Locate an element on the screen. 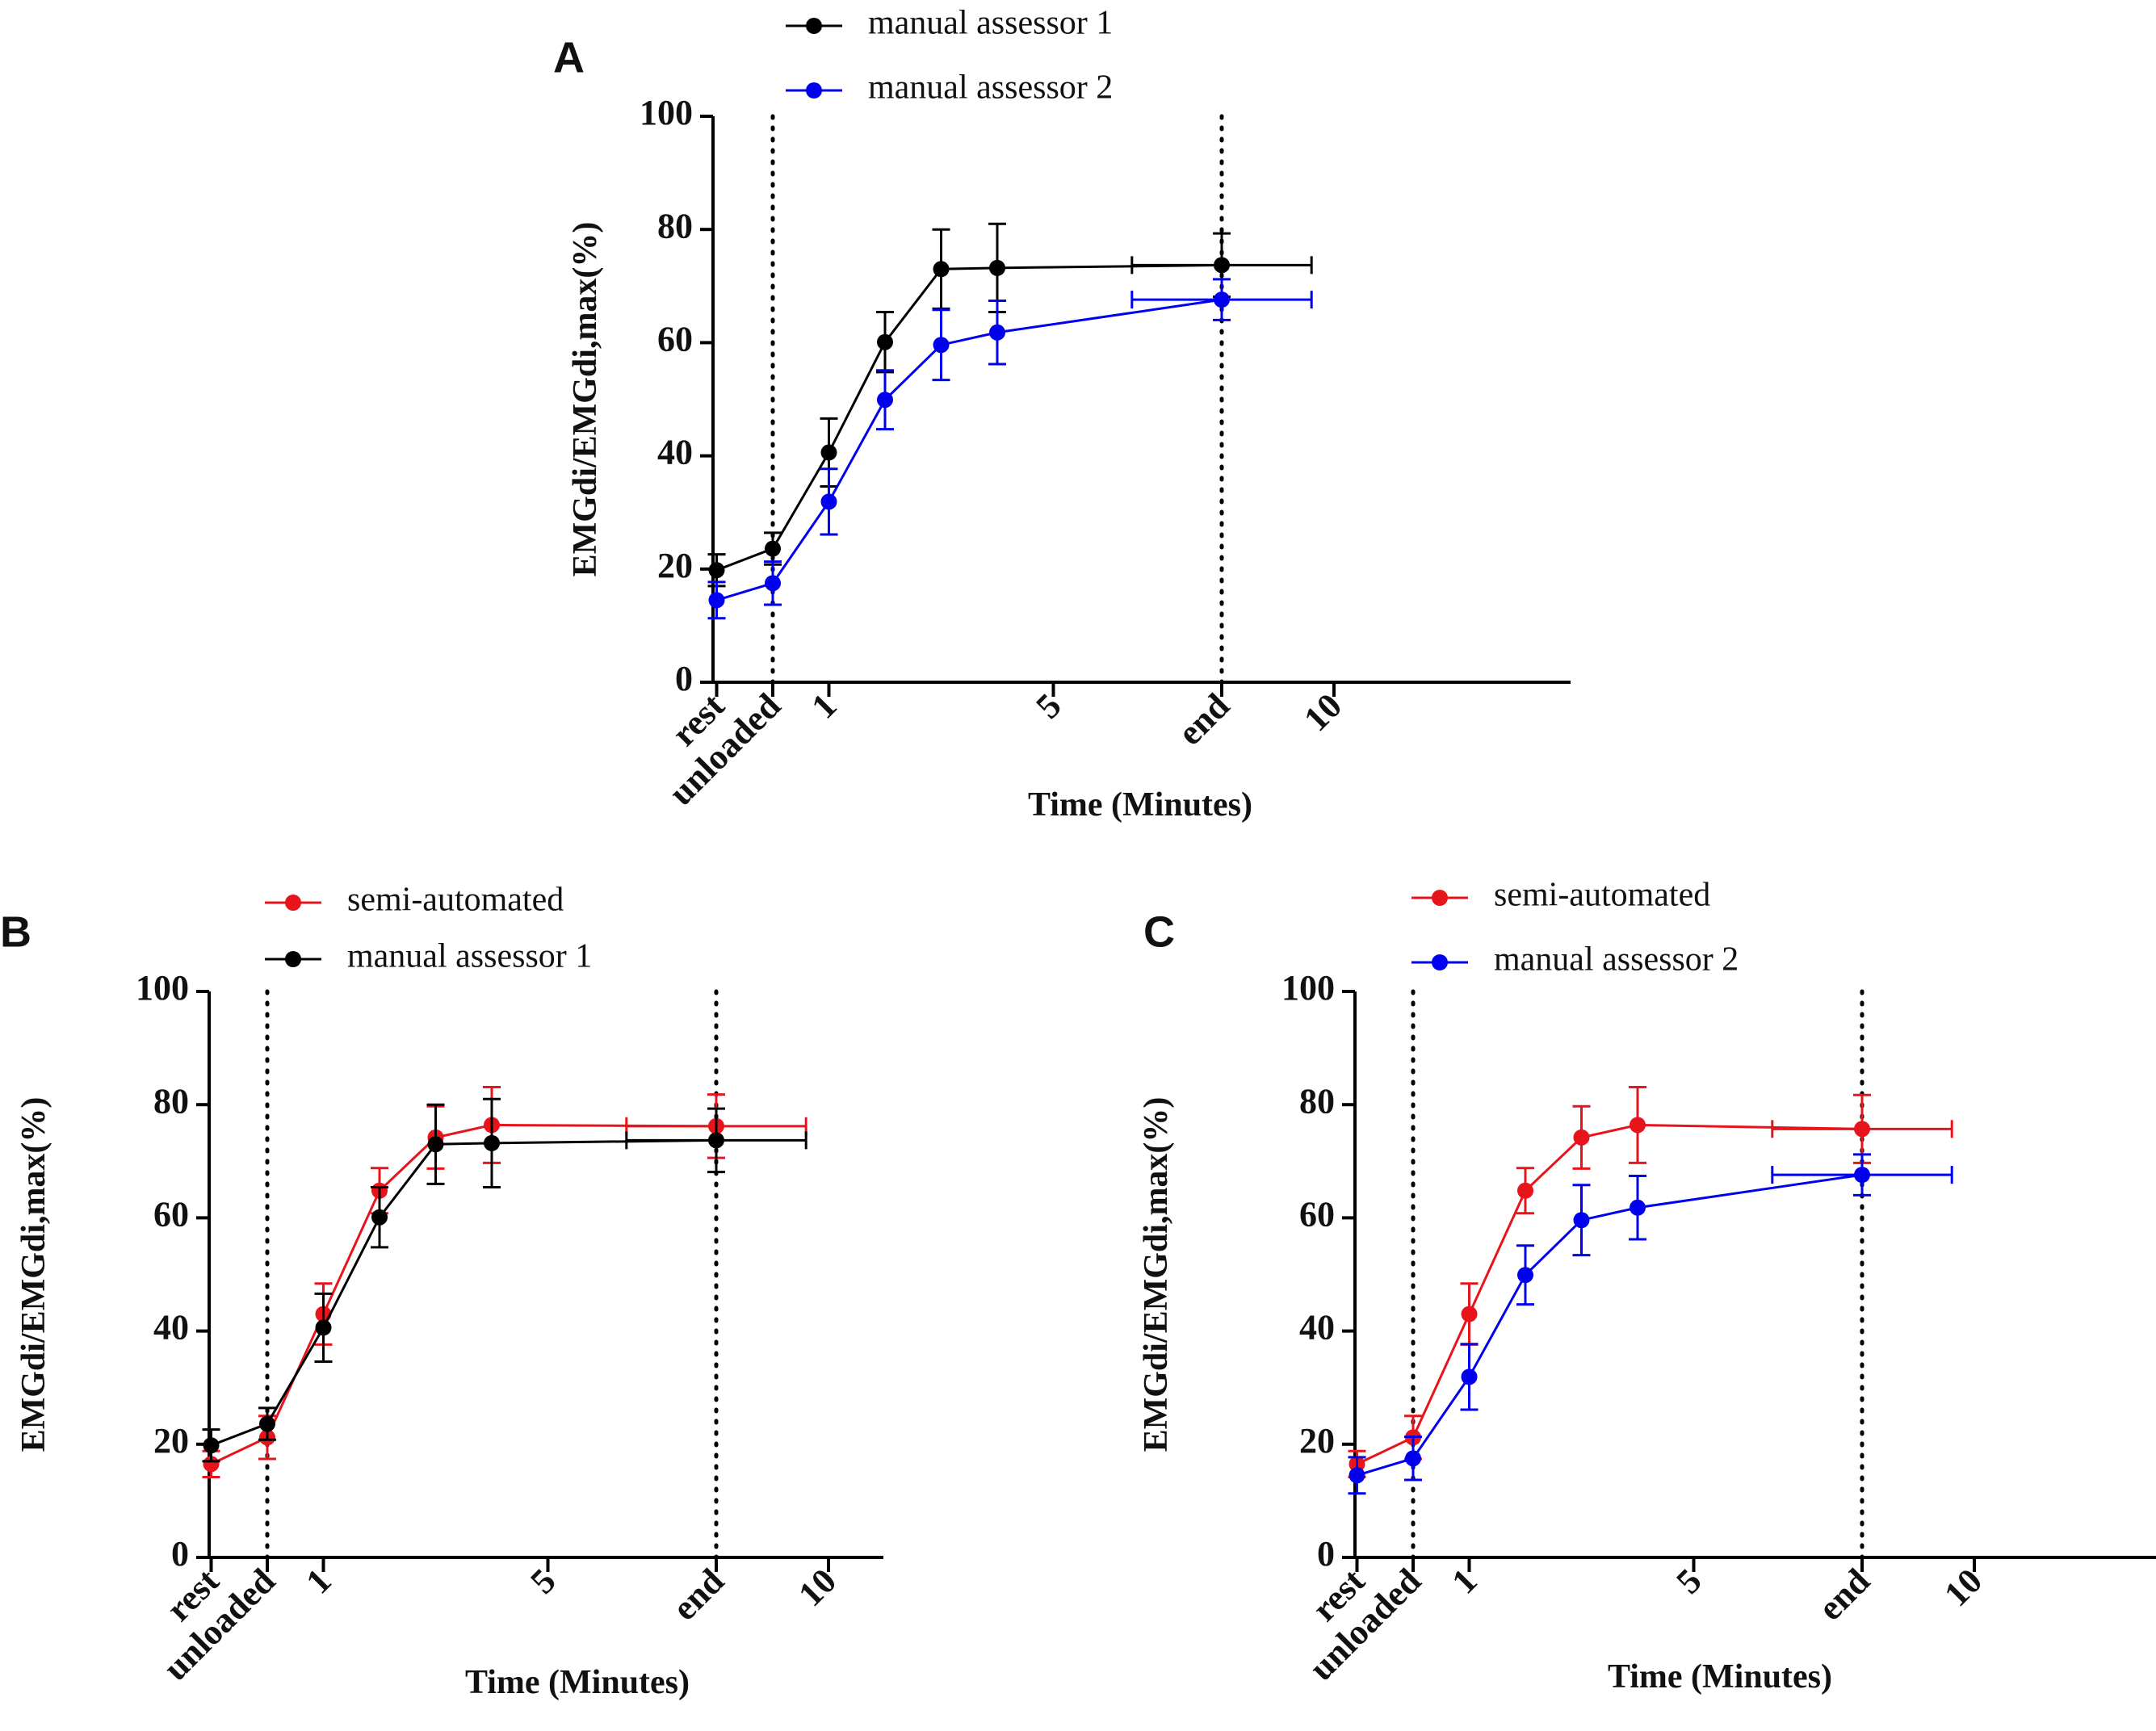 The width and height of the screenshot is (2156, 1731). panel-letter: A is located at coordinates (569, 57).